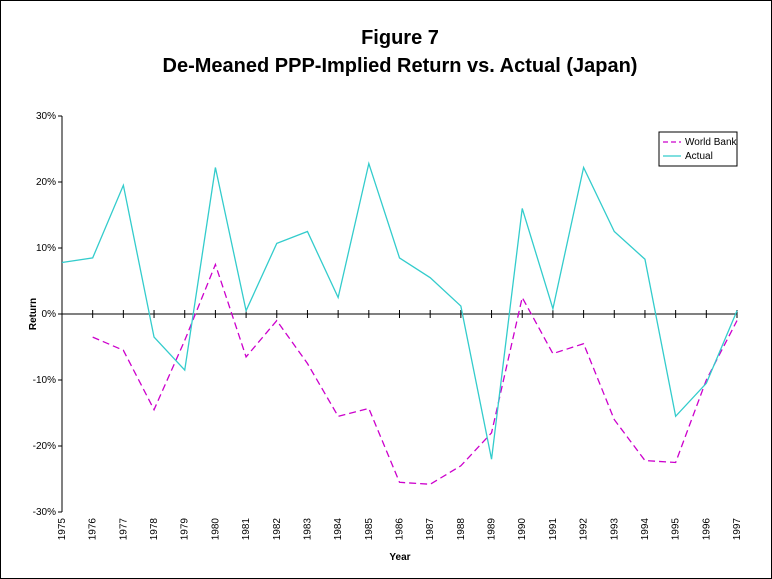  Describe the element at coordinates (676, 529) in the screenshot. I see `x-tick-label: 1995` at that location.